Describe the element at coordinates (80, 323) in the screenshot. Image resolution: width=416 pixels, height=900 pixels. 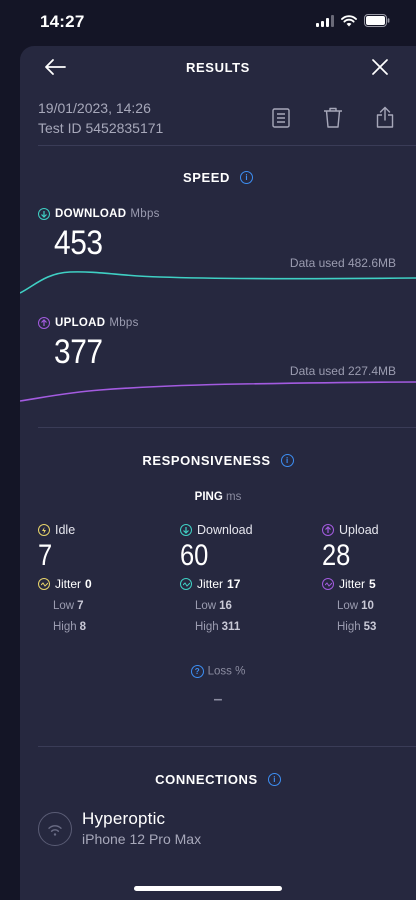
I see `upload-label: UPLOAD` at that location.